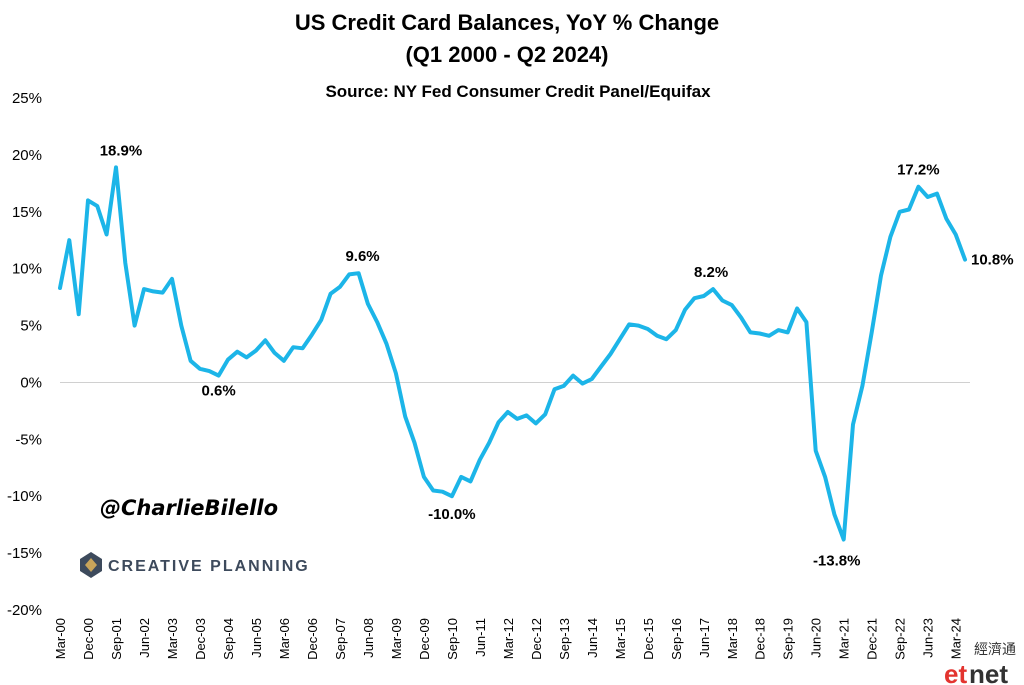 The image size is (1024, 685). I want to click on x-tick-label: Jun-11, so click(480, 637).